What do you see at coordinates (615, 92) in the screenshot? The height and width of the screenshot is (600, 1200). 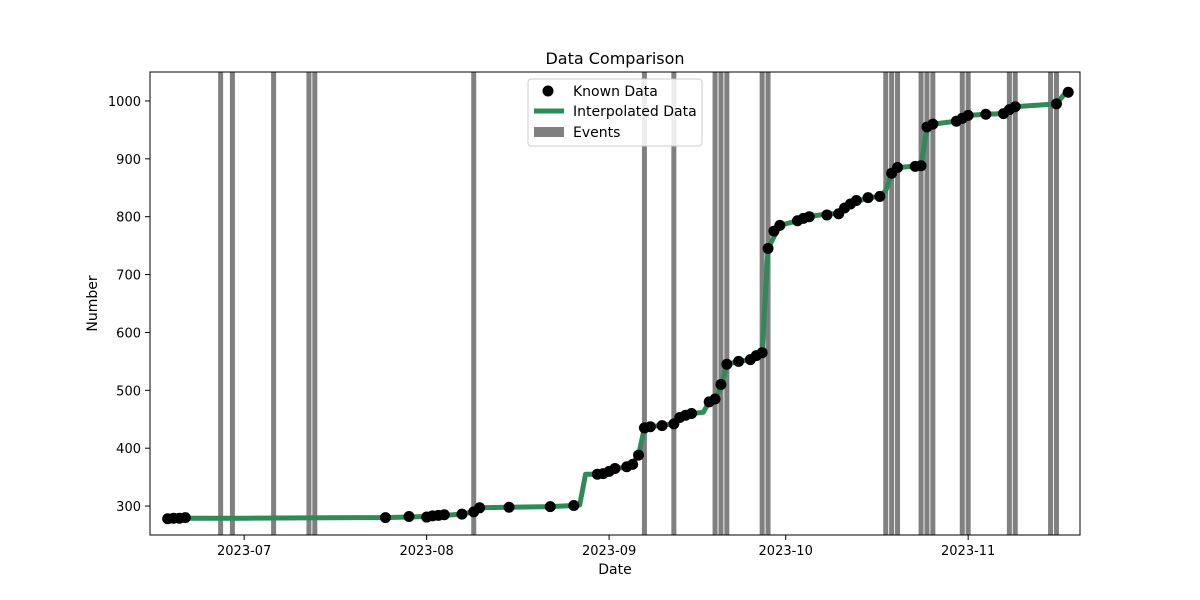 I see `legend-known-data-label: Known Data` at bounding box center [615, 92].